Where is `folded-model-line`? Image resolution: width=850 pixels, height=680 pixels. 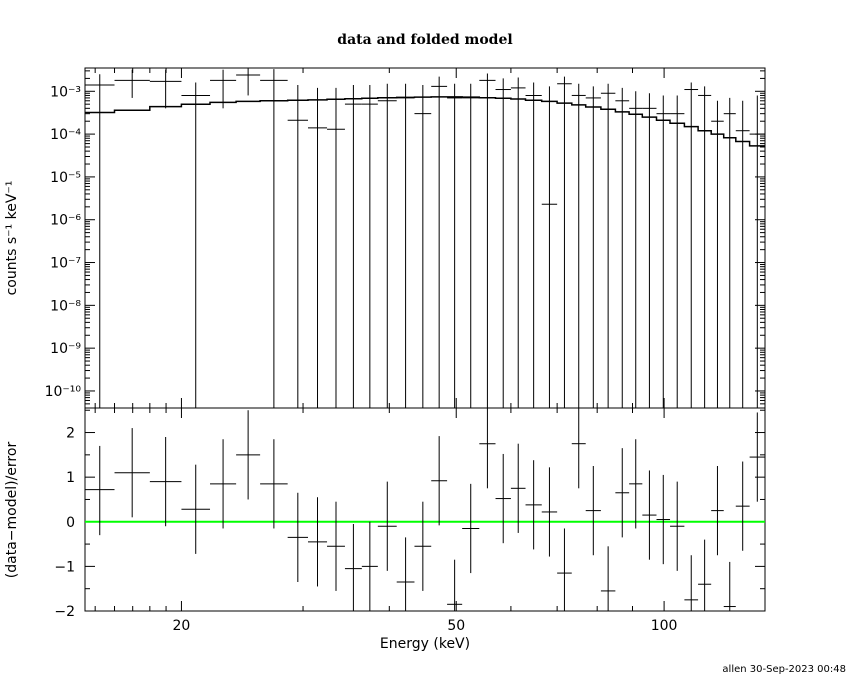 folded-model-line is located at coordinates (425, 121).